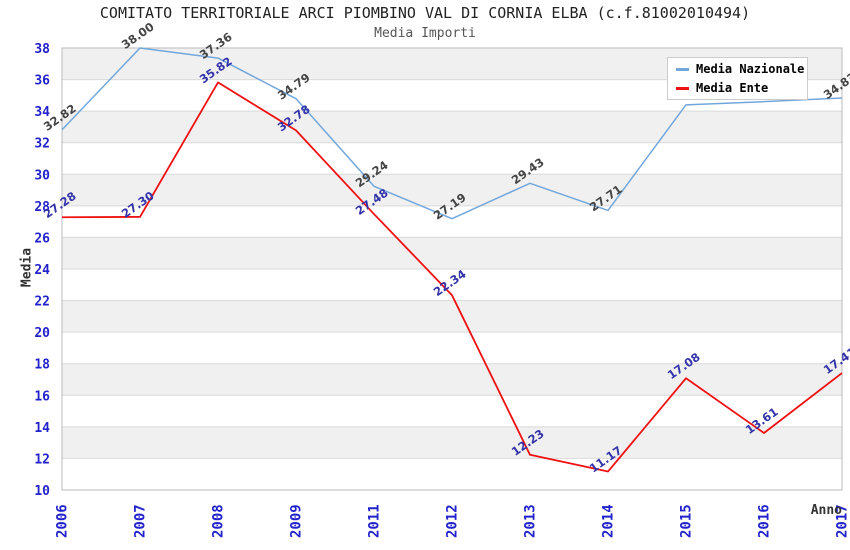  Describe the element at coordinates (682, 69) in the screenshot. I see `legend-swatch-nazionale` at that location.